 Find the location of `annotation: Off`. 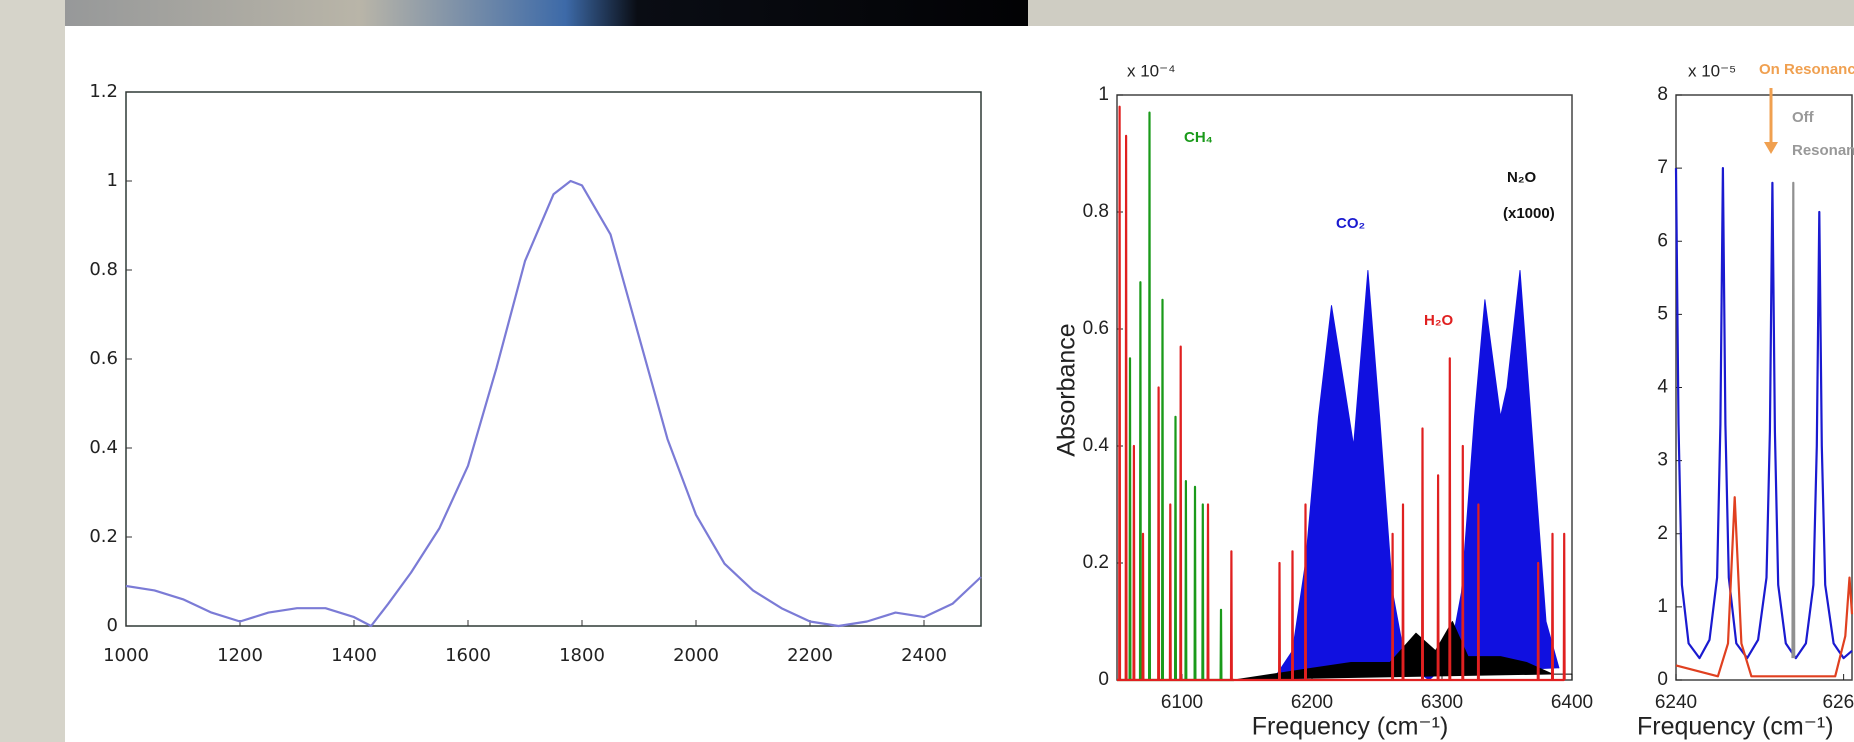

annotation: Off is located at coordinates (1803, 117).